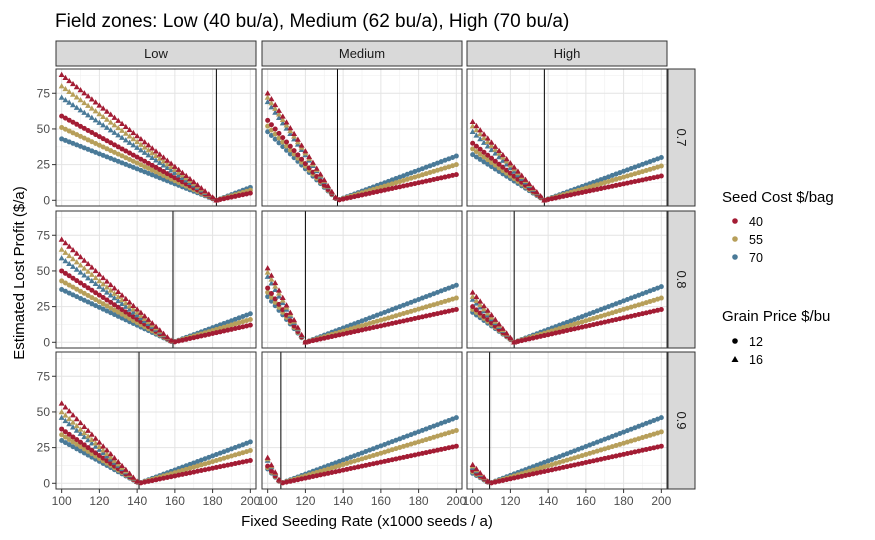  What do you see at coordinates (362, 279) in the screenshot?
I see `panel-medium-0.8` at bounding box center [362, 279].